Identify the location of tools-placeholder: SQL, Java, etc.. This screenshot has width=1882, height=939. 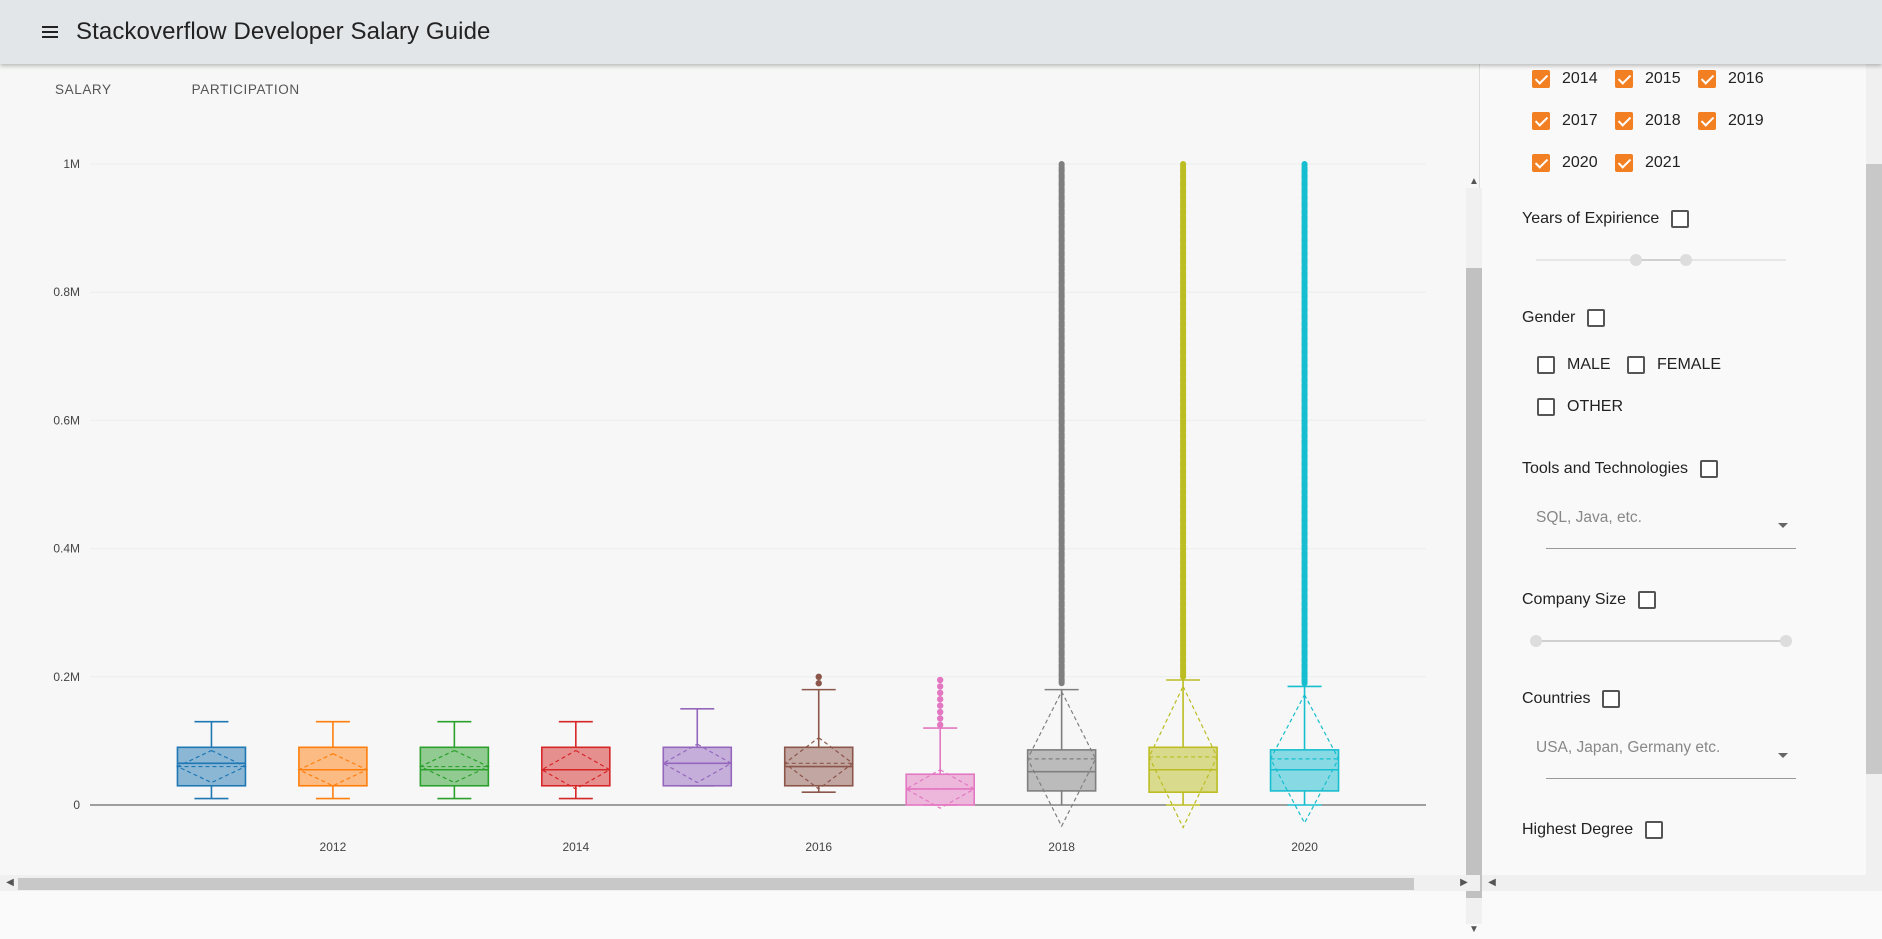
(1589, 517).